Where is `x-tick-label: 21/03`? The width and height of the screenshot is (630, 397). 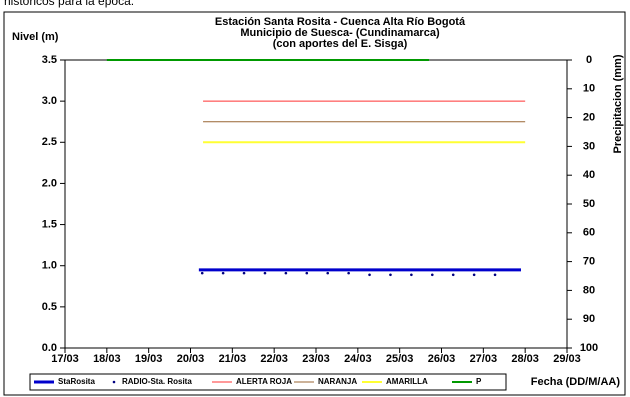
x-tick-label: 21/03 is located at coordinates (233, 359).